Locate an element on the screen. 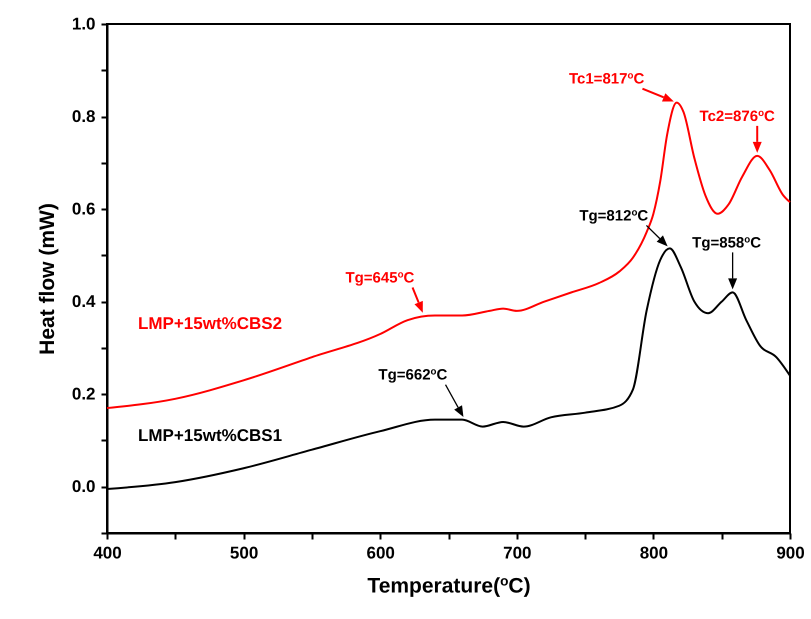 This screenshot has height=619, width=811. x-tick-label: 800 is located at coordinates (654, 553).